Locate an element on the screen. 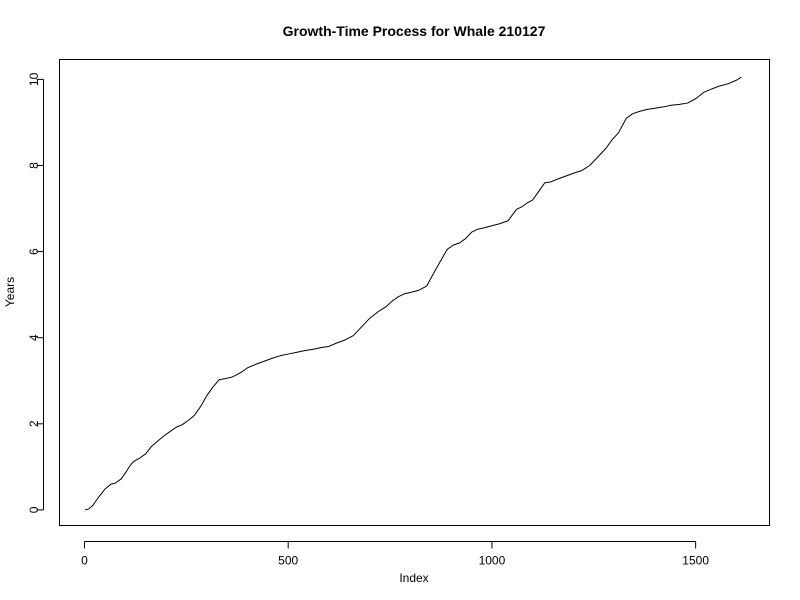 This screenshot has width=800, height=600. x-axis-label: Index is located at coordinates (413, 578).